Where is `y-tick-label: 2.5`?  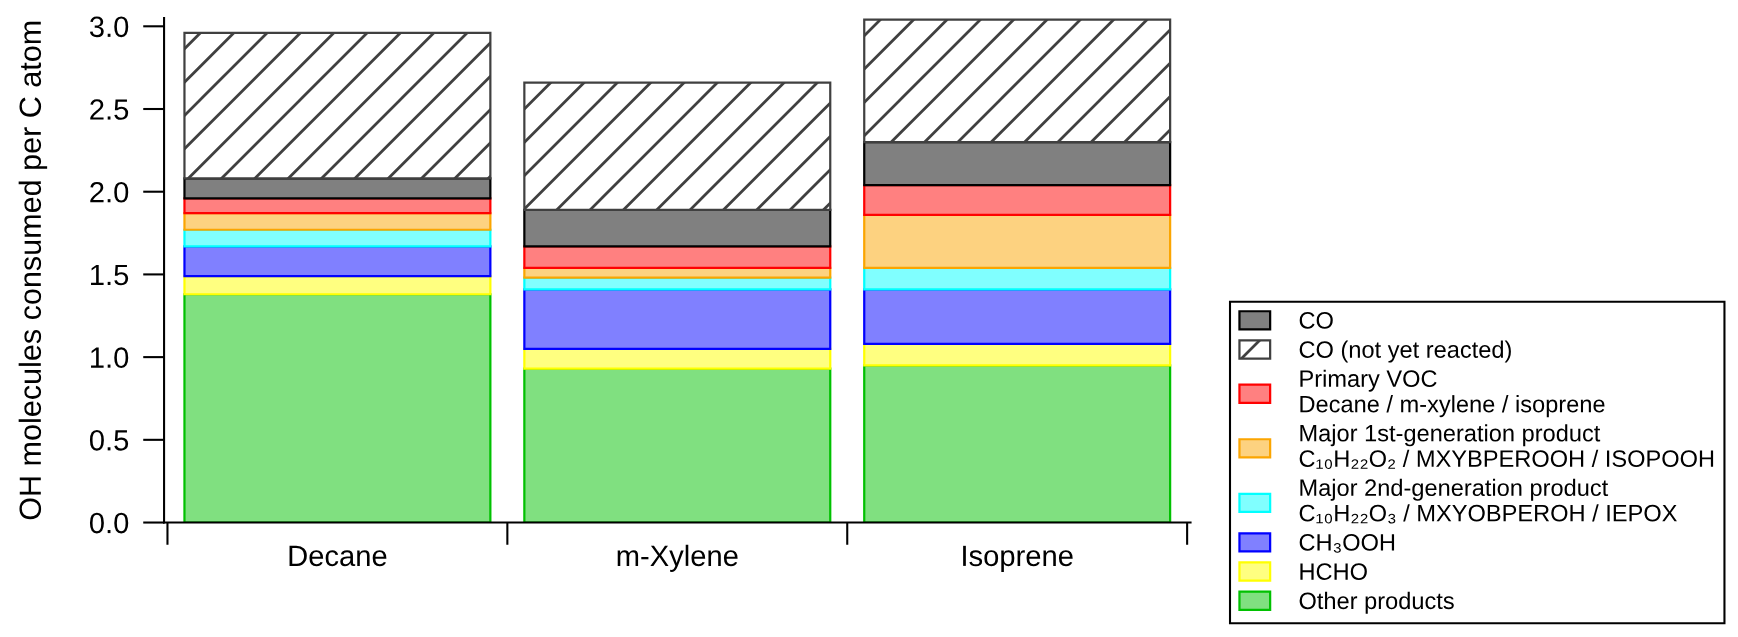 y-tick-label: 2.5 is located at coordinates (109, 109).